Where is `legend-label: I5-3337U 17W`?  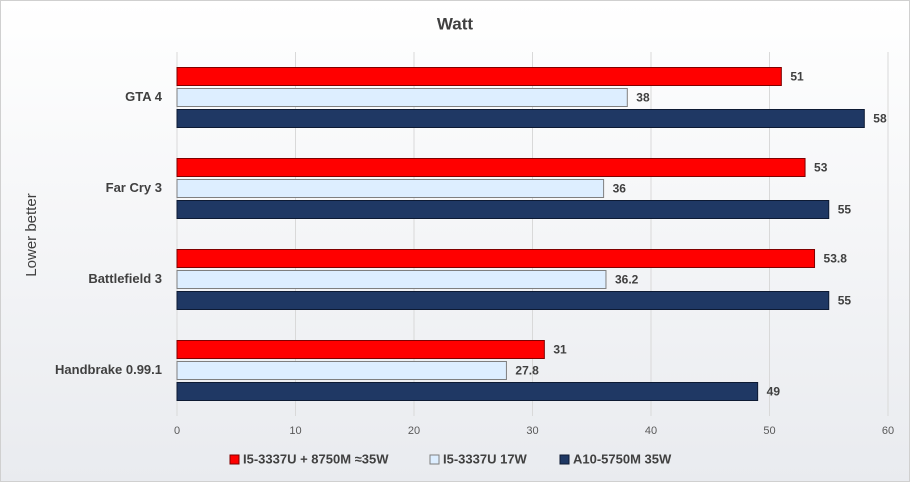
legend-label: I5-3337U 17W is located at coordinates (485, 458).